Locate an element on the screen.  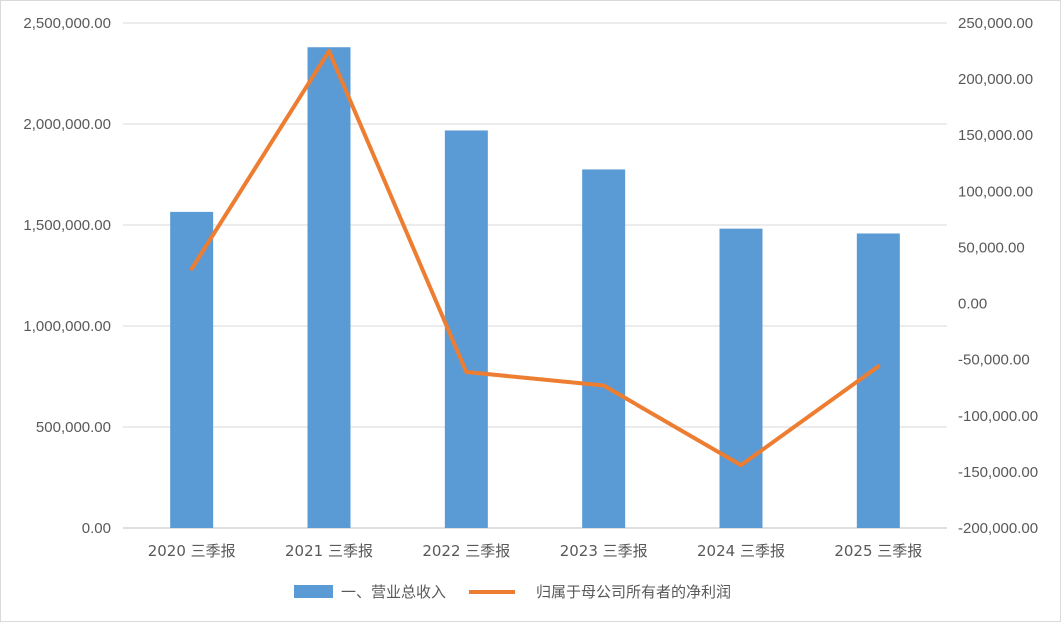
left-axis-tick-label: 1,000,000.00 is located at coordinates (67, 326).